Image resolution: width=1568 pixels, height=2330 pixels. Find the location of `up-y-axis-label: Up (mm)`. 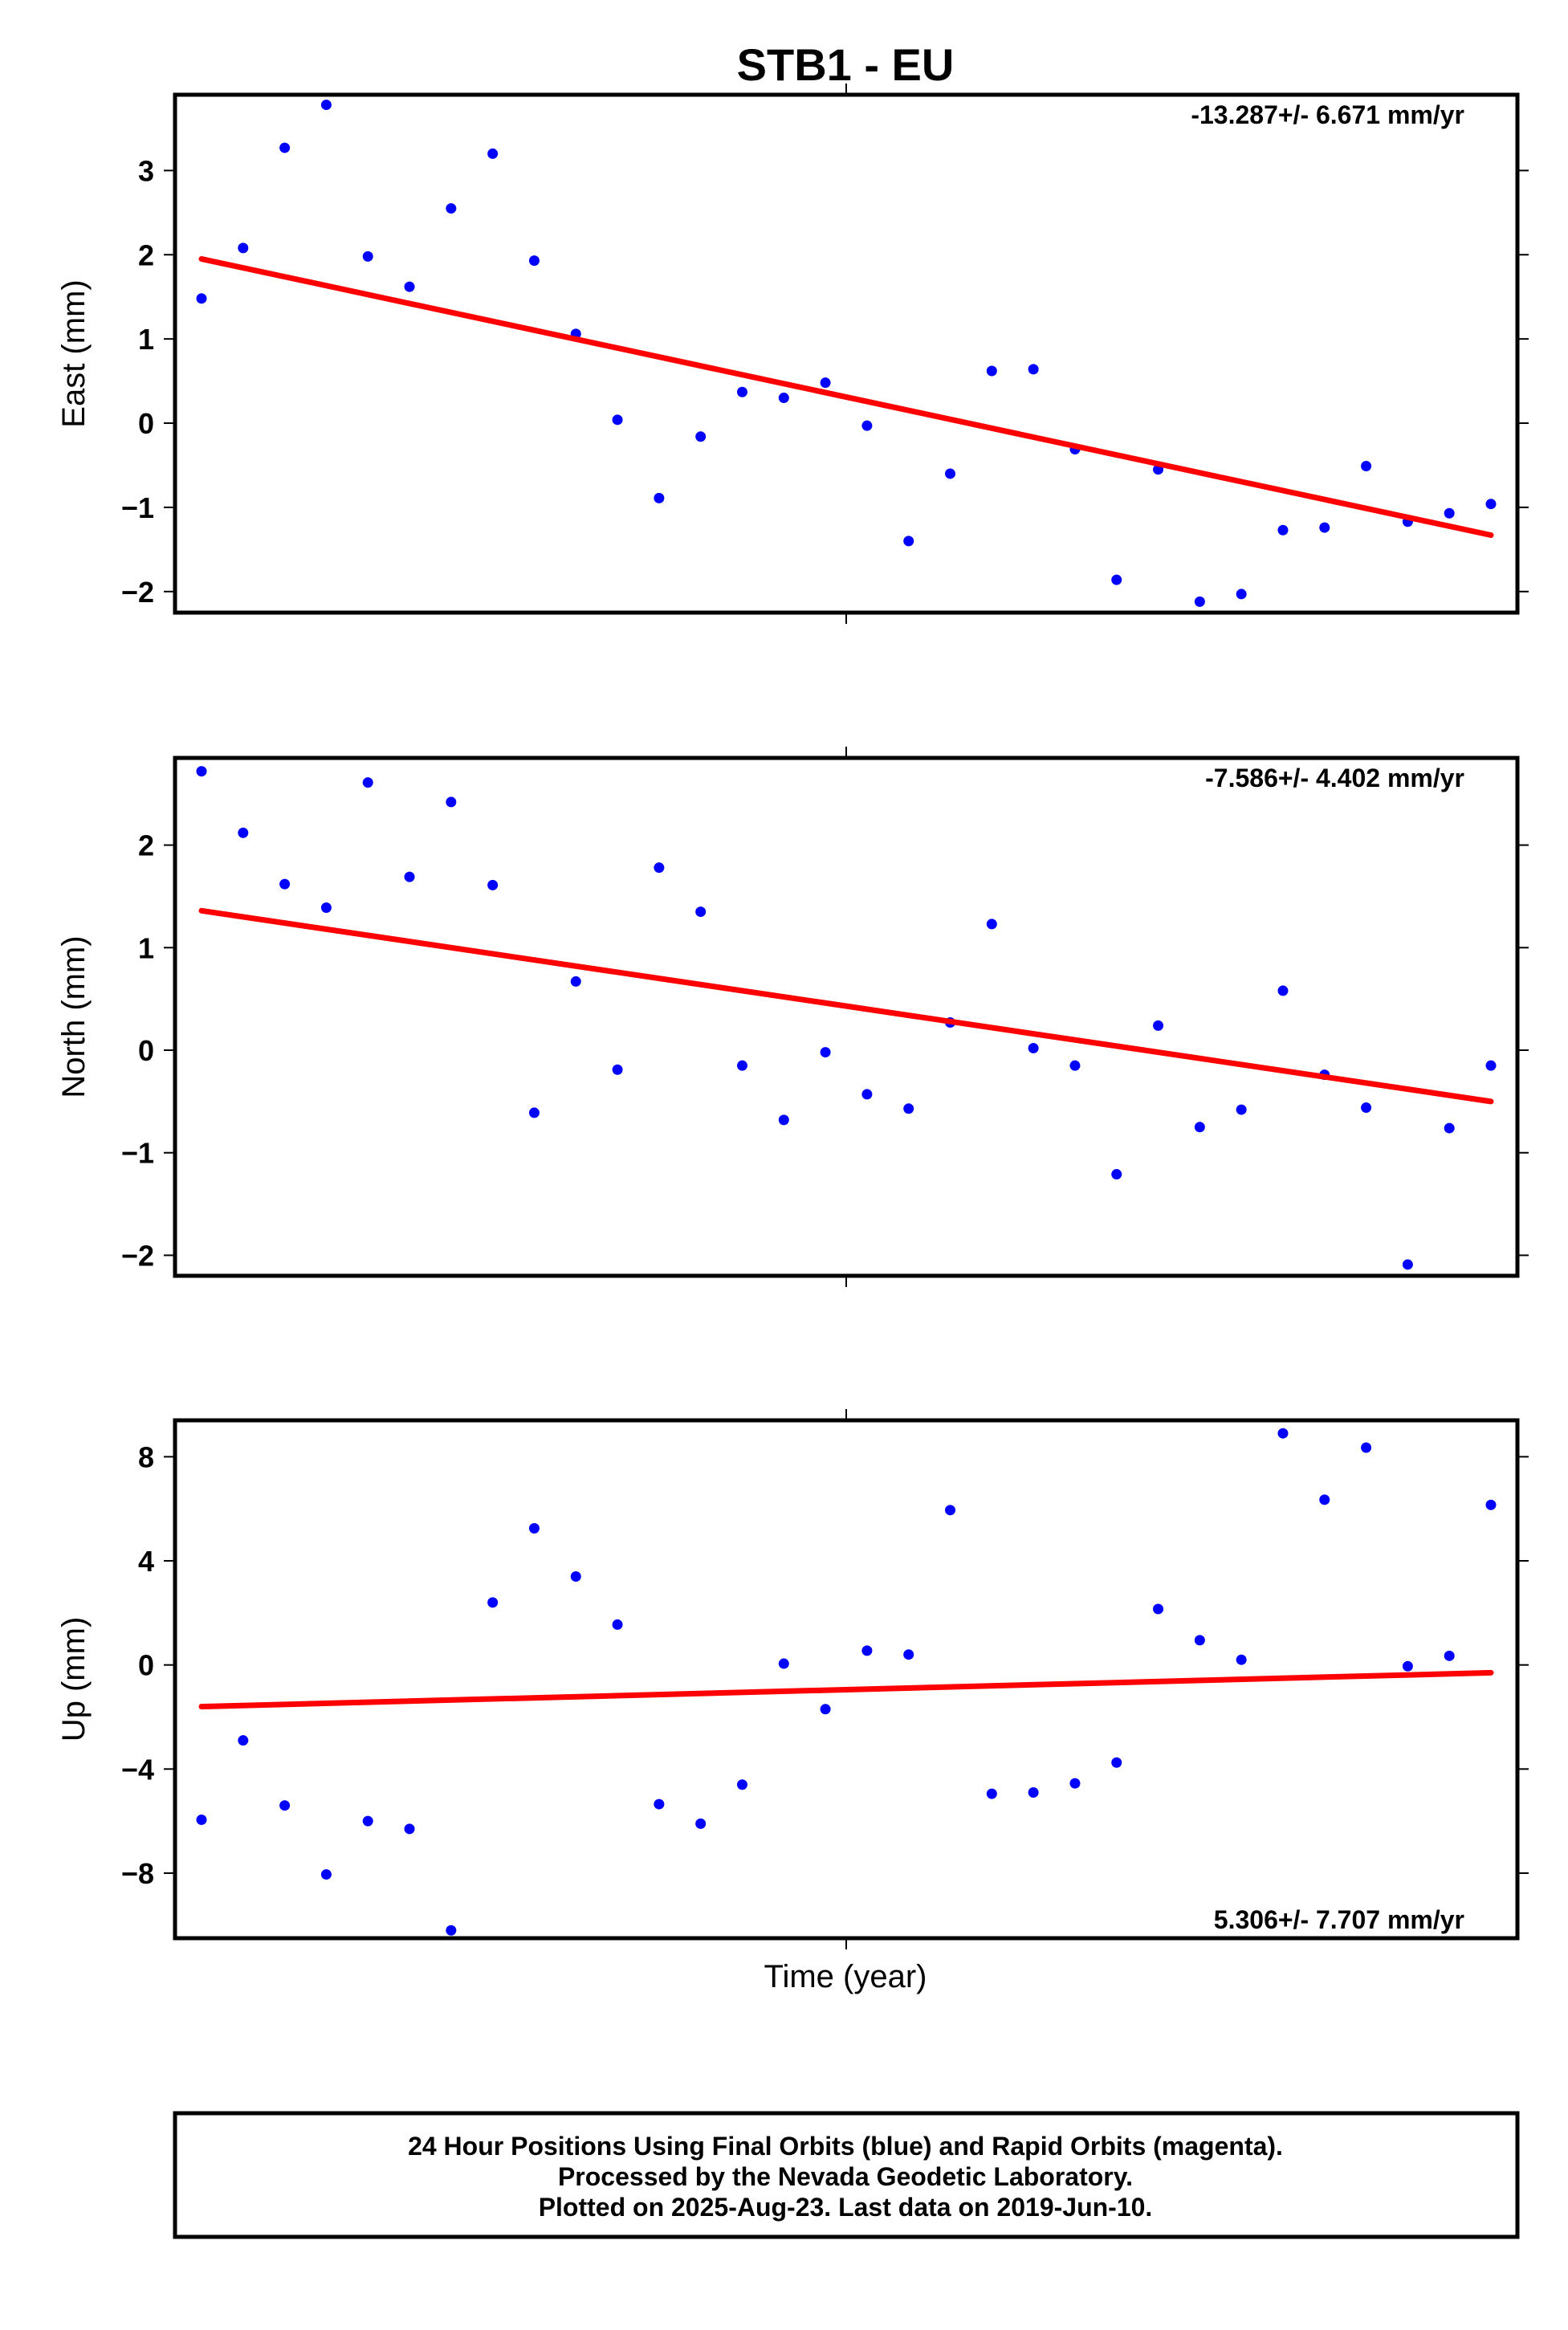

up-y-axis-label: Up (mm) is located at coordinates (74, 1679).